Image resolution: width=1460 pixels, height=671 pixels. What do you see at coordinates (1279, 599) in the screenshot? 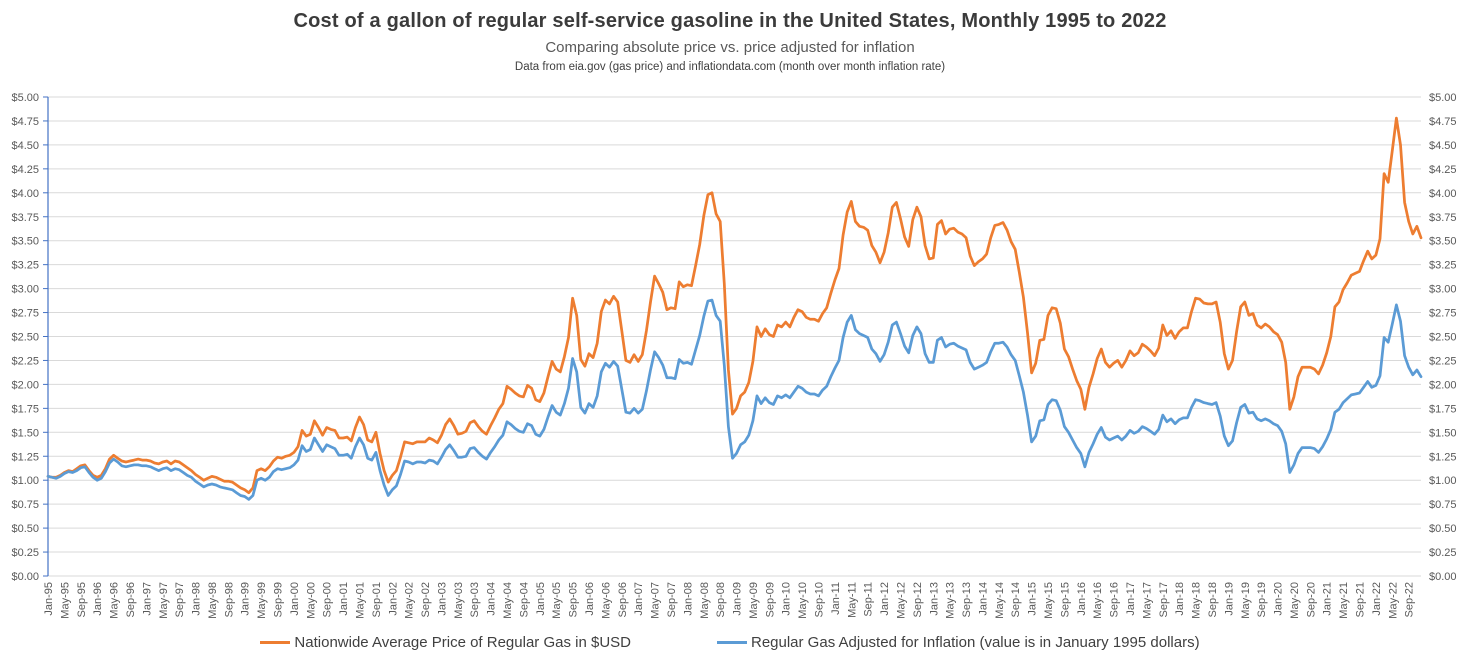
I see `x-axis-label: Jan-20` at bounding box center [1279, 599].